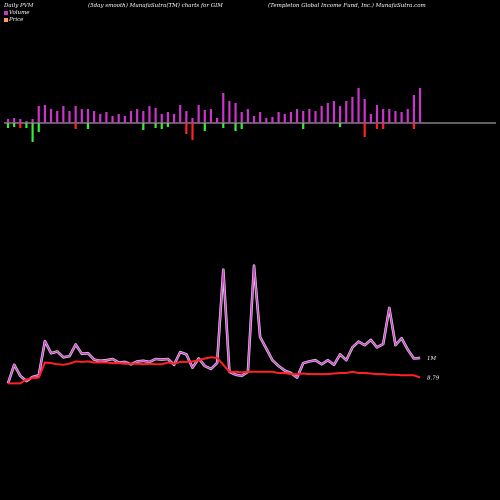  I want to click on annotation-price: 8.79, so click(433, 379).